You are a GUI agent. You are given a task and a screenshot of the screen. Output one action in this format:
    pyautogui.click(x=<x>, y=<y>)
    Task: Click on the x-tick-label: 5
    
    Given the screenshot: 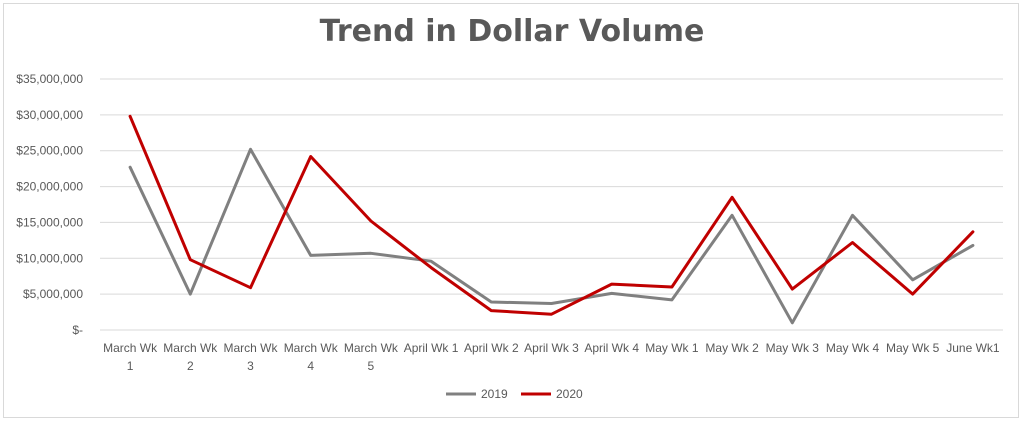 What is the action you would take?
    pyautogui.click(x=371, y=366)
    